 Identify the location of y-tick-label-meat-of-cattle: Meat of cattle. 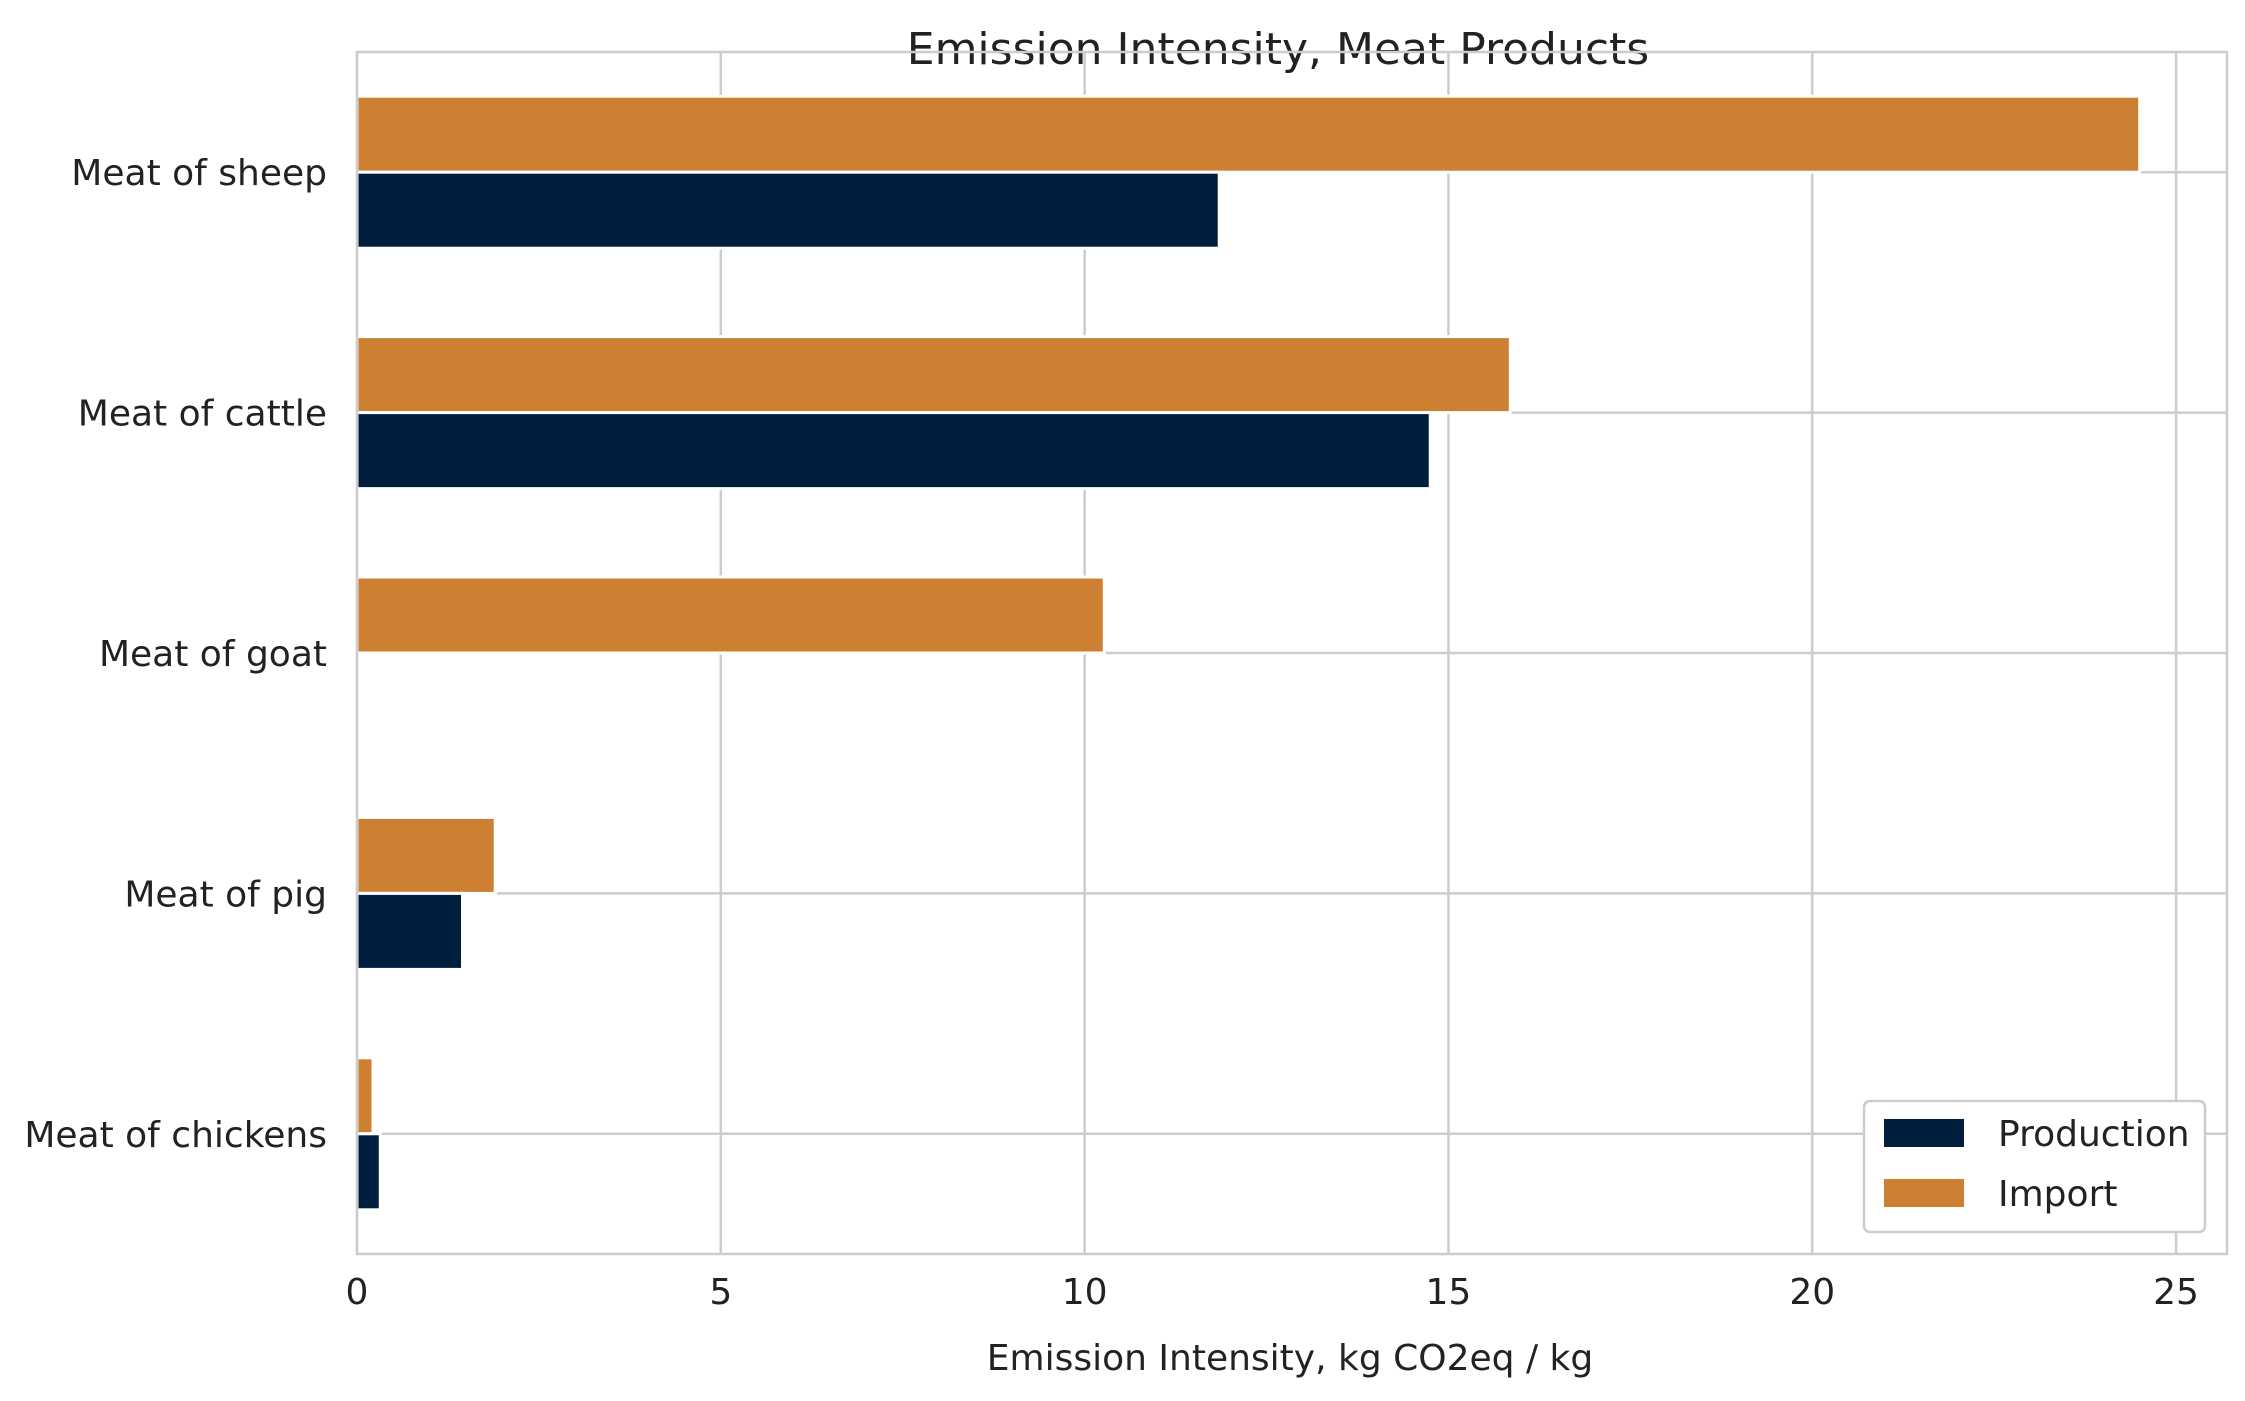
(202, 414).